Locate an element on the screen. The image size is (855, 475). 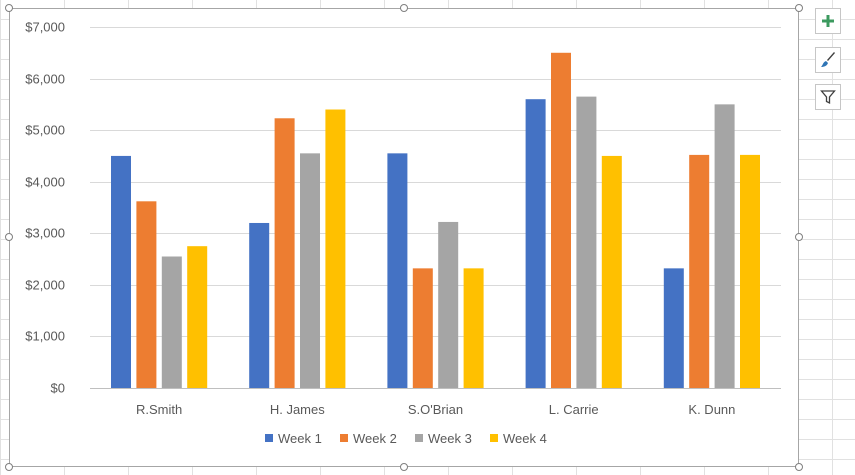
paintbrush-icon is located at coordinates (828, 59).